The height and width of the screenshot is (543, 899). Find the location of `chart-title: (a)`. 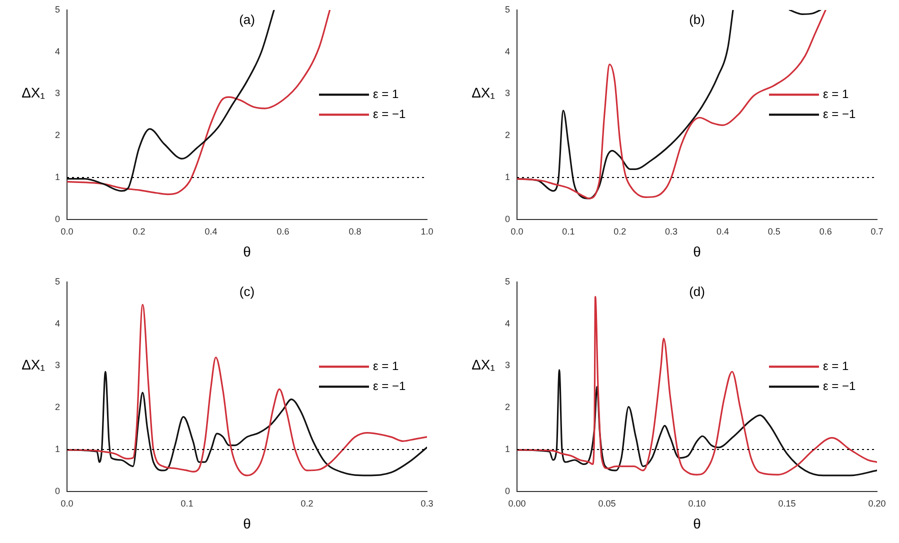

chart-title: (a) is located at coordinates (247, 20).